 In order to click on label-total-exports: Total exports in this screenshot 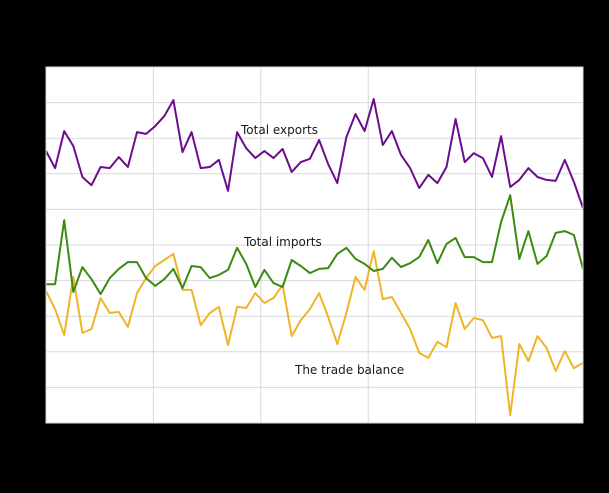, I will do `click(279, 130)`.